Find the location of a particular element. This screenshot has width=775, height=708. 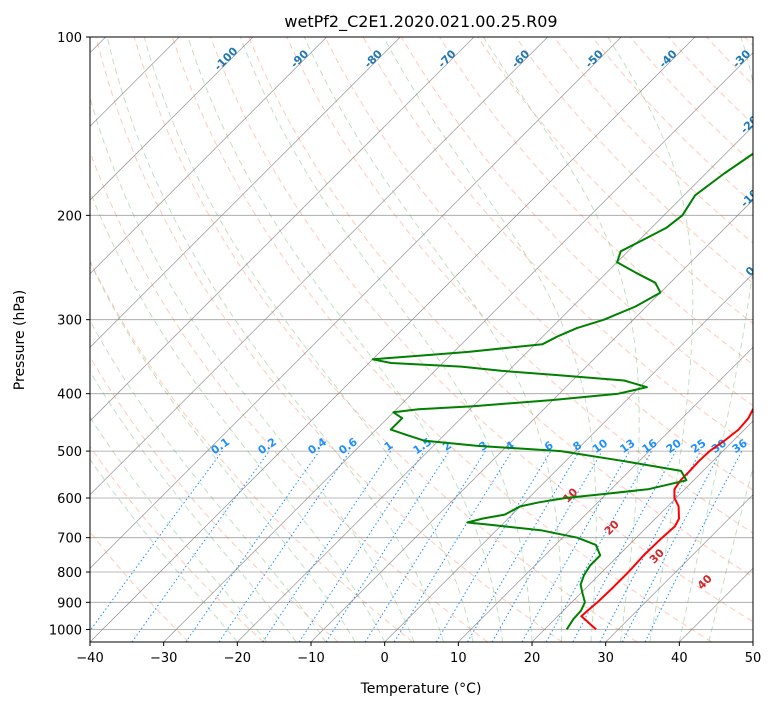

x-tick-label: −40 is located at coordinates (89, 658).